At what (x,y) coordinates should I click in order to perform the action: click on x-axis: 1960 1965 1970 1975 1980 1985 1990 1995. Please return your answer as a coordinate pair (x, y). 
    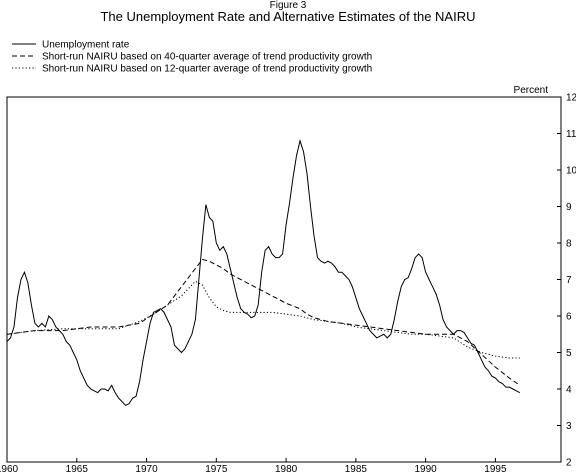
    Looking at the image, I should click on (253, 466).